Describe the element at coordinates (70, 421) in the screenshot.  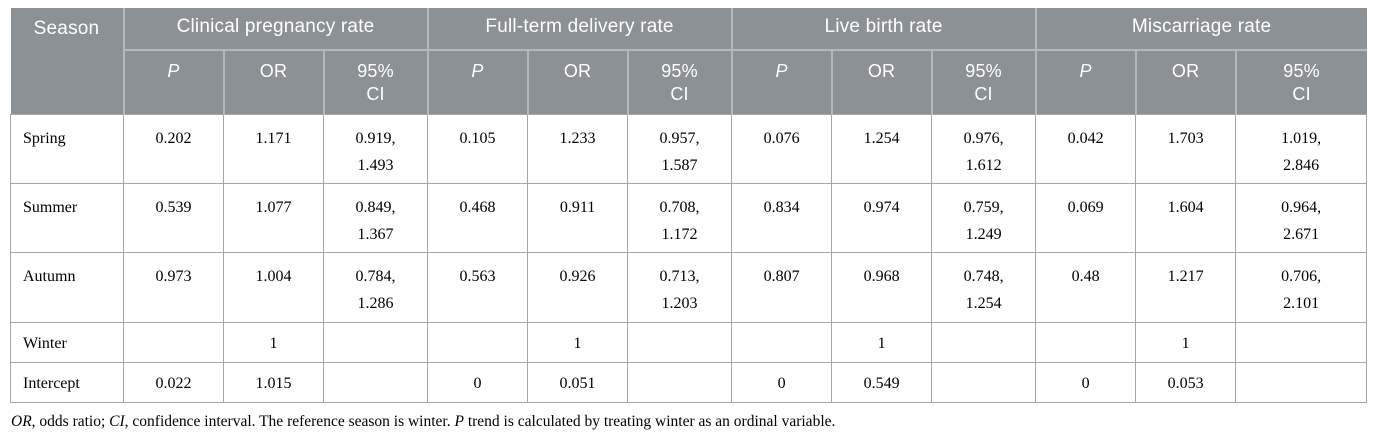
I see `footnote-text: , odds ratio;` at that location.